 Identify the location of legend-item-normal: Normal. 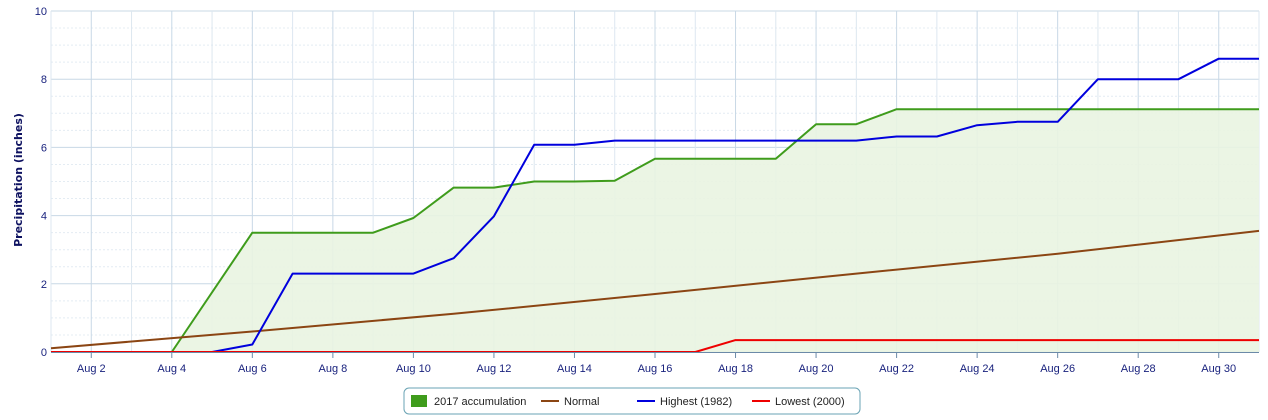
(570, 402).